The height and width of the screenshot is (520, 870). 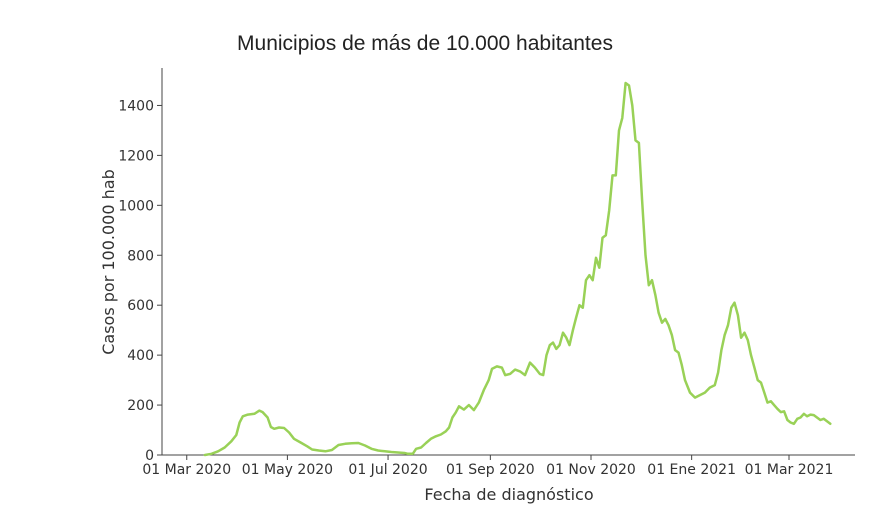 What do you see at coordinates (387, 470) in the screenshot?
I see `x-tick-label: 01 Jul 2020` at bounding box center [387, 470].